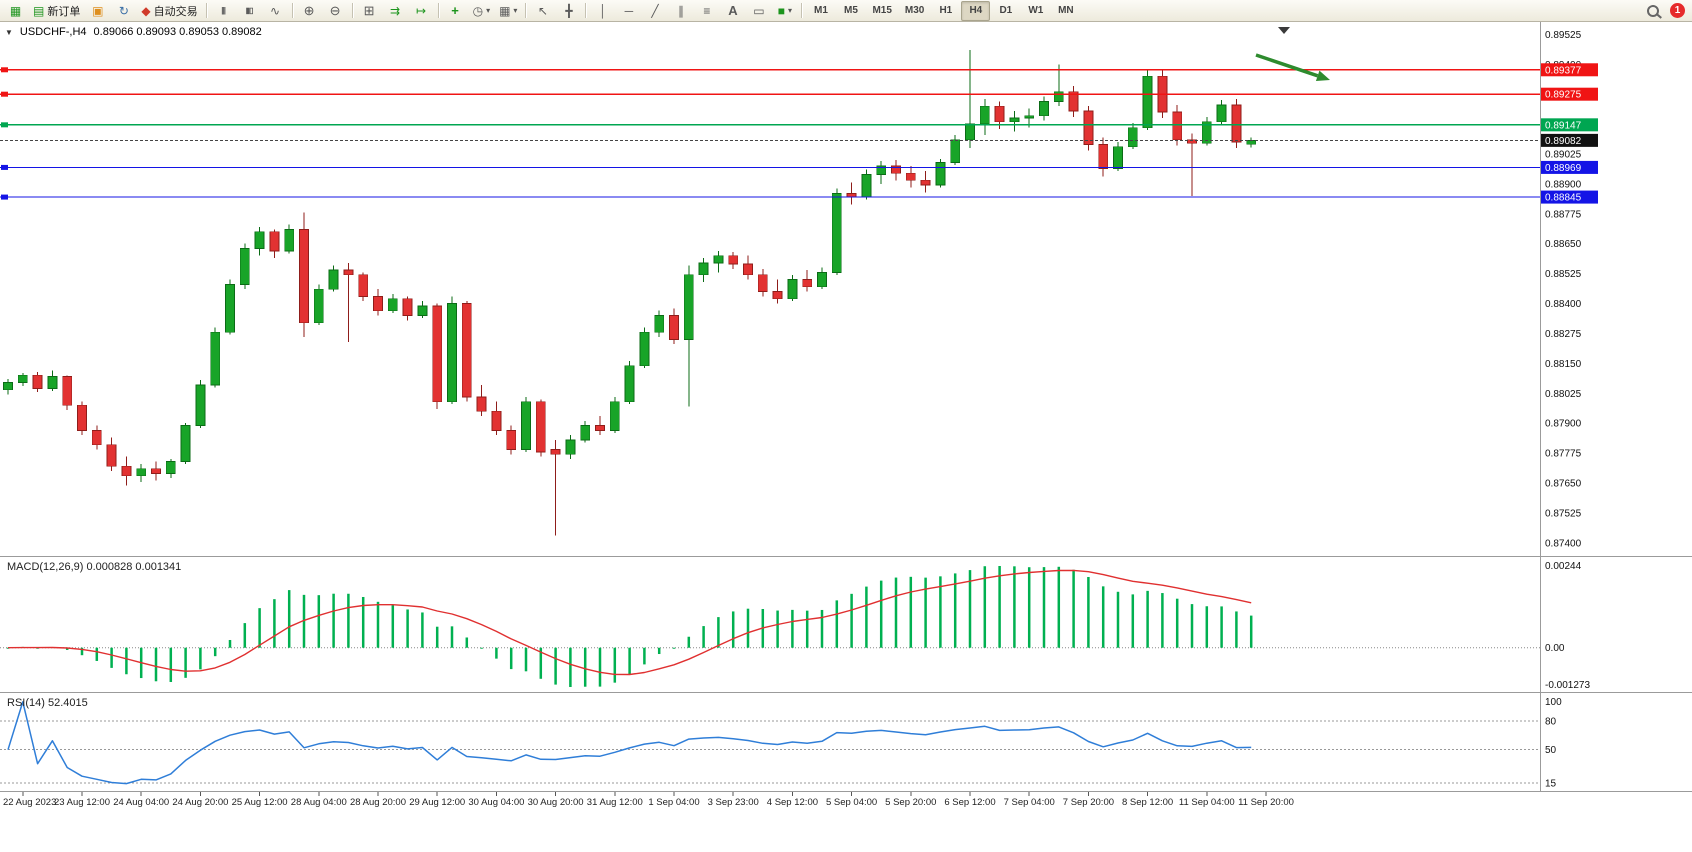  I want to click on time-axis-label: 7 Sep 20:00, so click(1088, 802).